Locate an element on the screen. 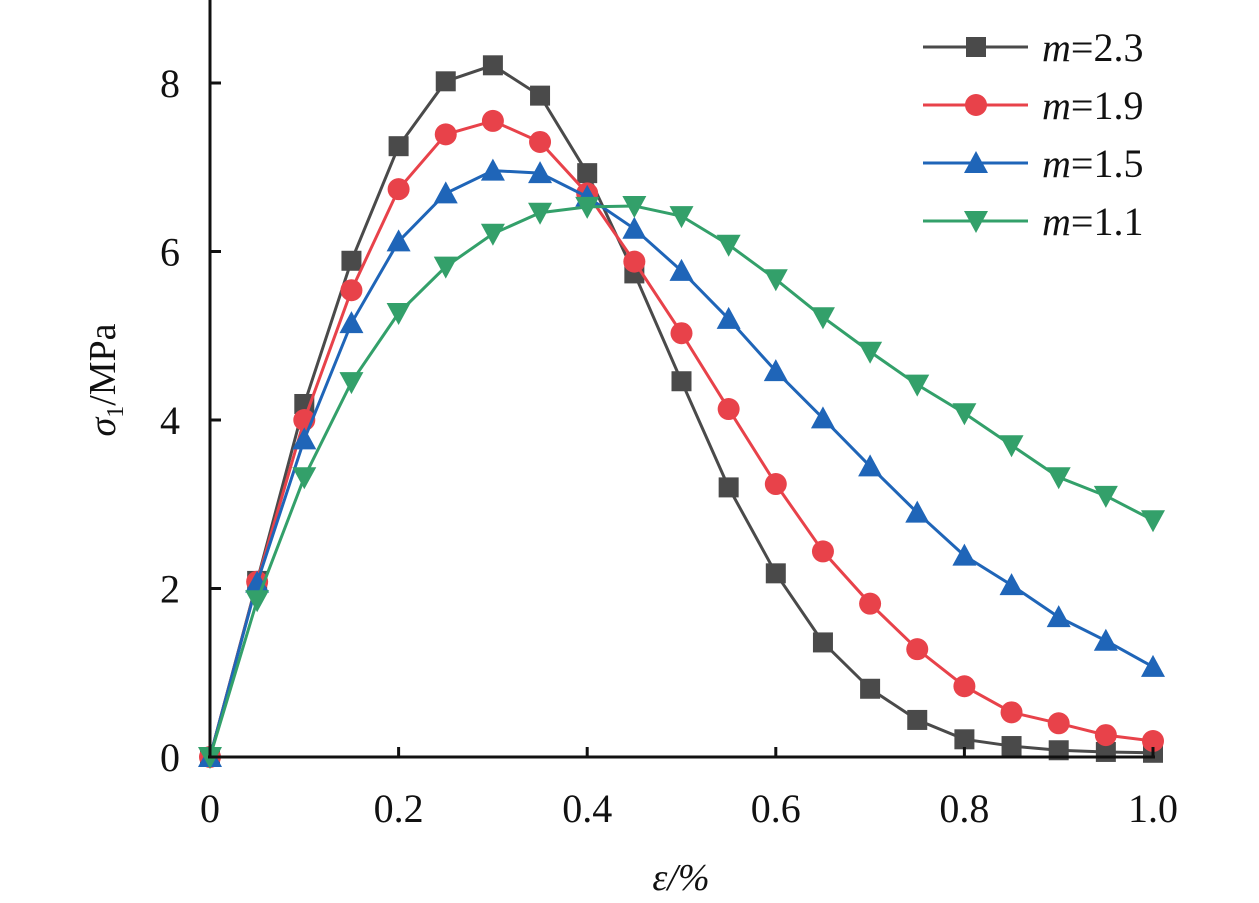 Image resolution: width=1259 pixels, height=903 pixels. legend-label: m=1.1 is located at coordinates (1092, 221).